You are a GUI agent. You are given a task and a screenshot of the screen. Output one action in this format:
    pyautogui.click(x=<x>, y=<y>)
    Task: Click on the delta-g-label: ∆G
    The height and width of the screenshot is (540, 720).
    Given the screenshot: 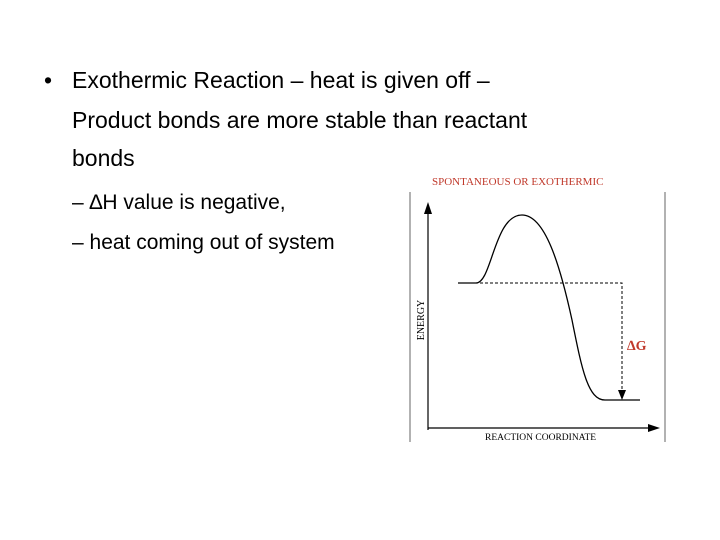 What is the action you would take?
    pyautogui.click(x=637, y=346)
    